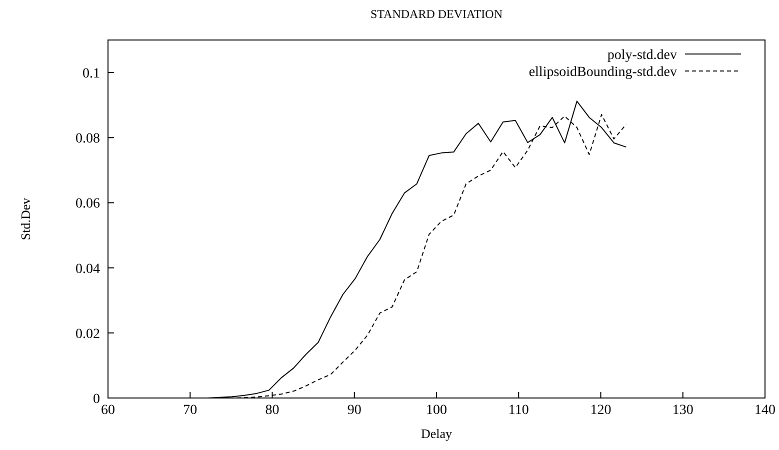  I want to click on y-tick-label: 0.06, so click(88, 204).